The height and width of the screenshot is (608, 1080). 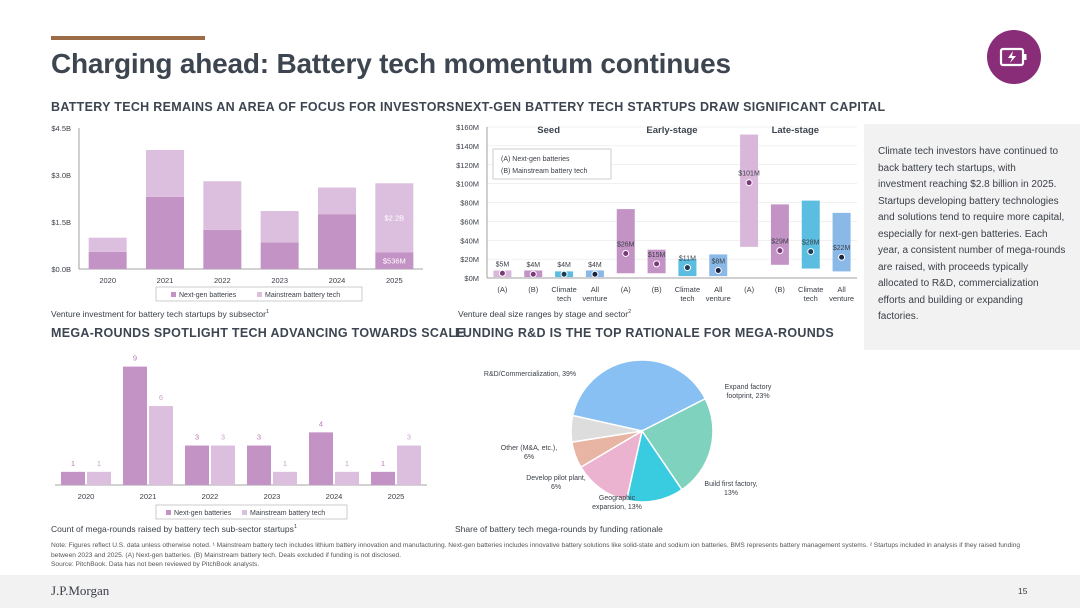 What do you see at coordinates (469, 203) in the screenshot?
I see `y-tick-label: $80M` at bounding box center [469, 203].